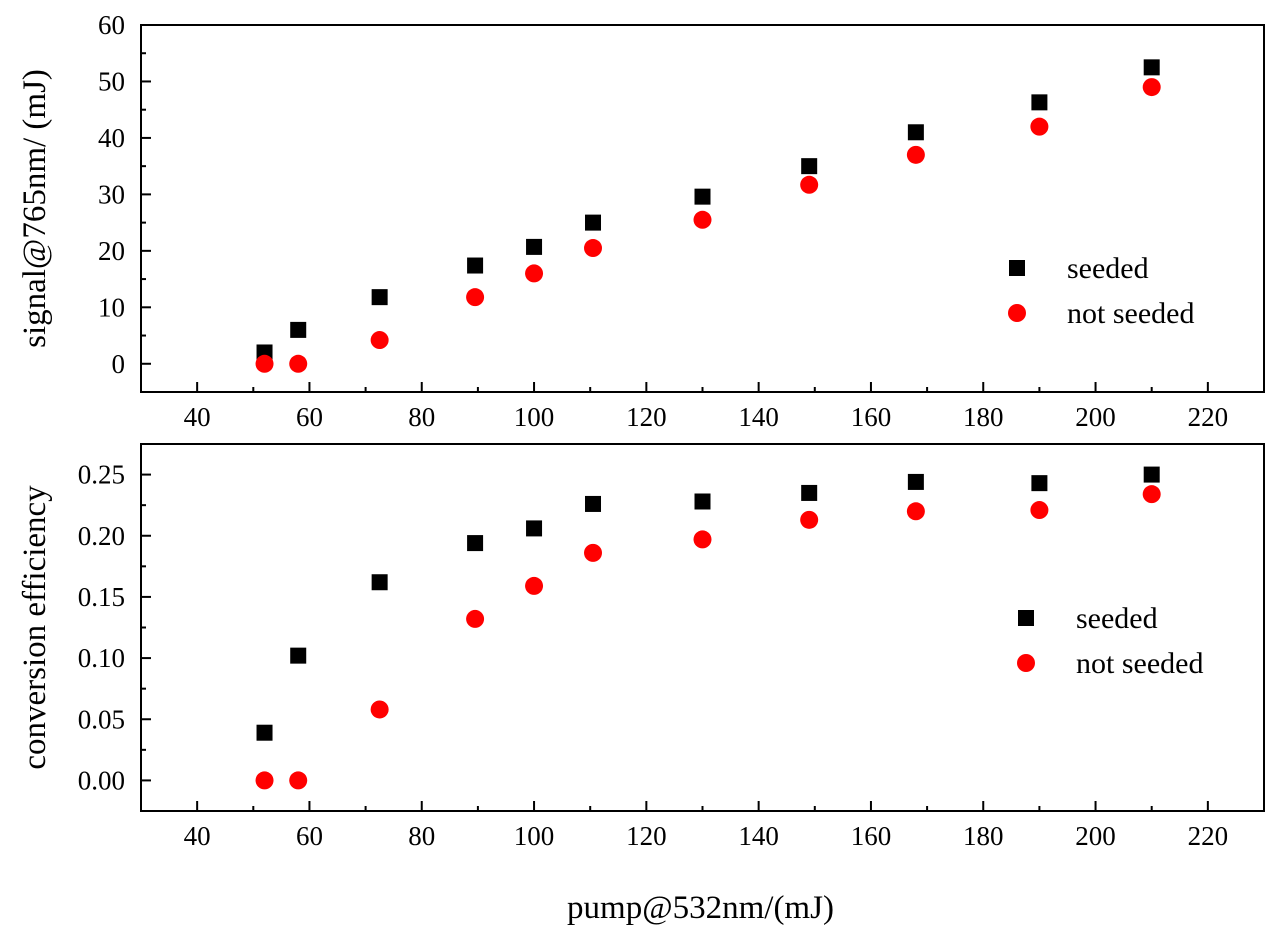  I want to click on bottom-y-tick-label: 0.25, so click(101, 475).